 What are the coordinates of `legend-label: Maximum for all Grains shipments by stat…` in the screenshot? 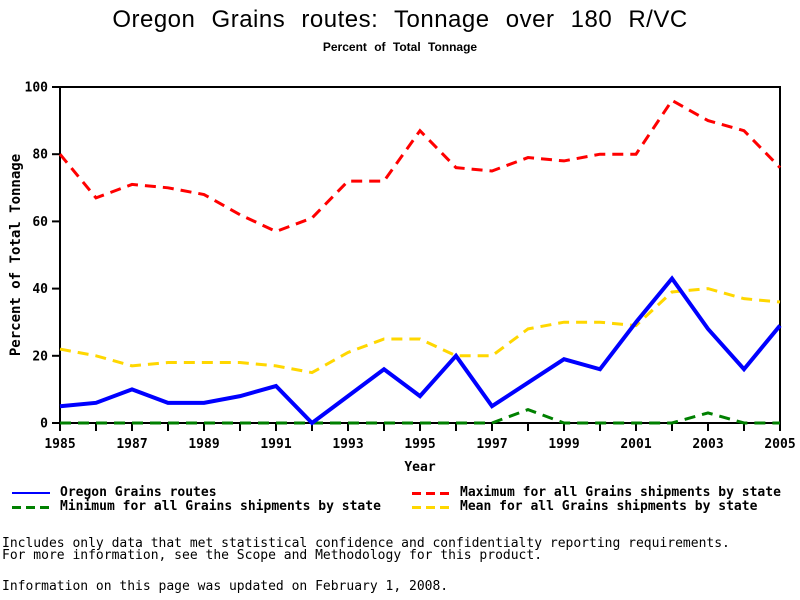 It's located at (620, 492).